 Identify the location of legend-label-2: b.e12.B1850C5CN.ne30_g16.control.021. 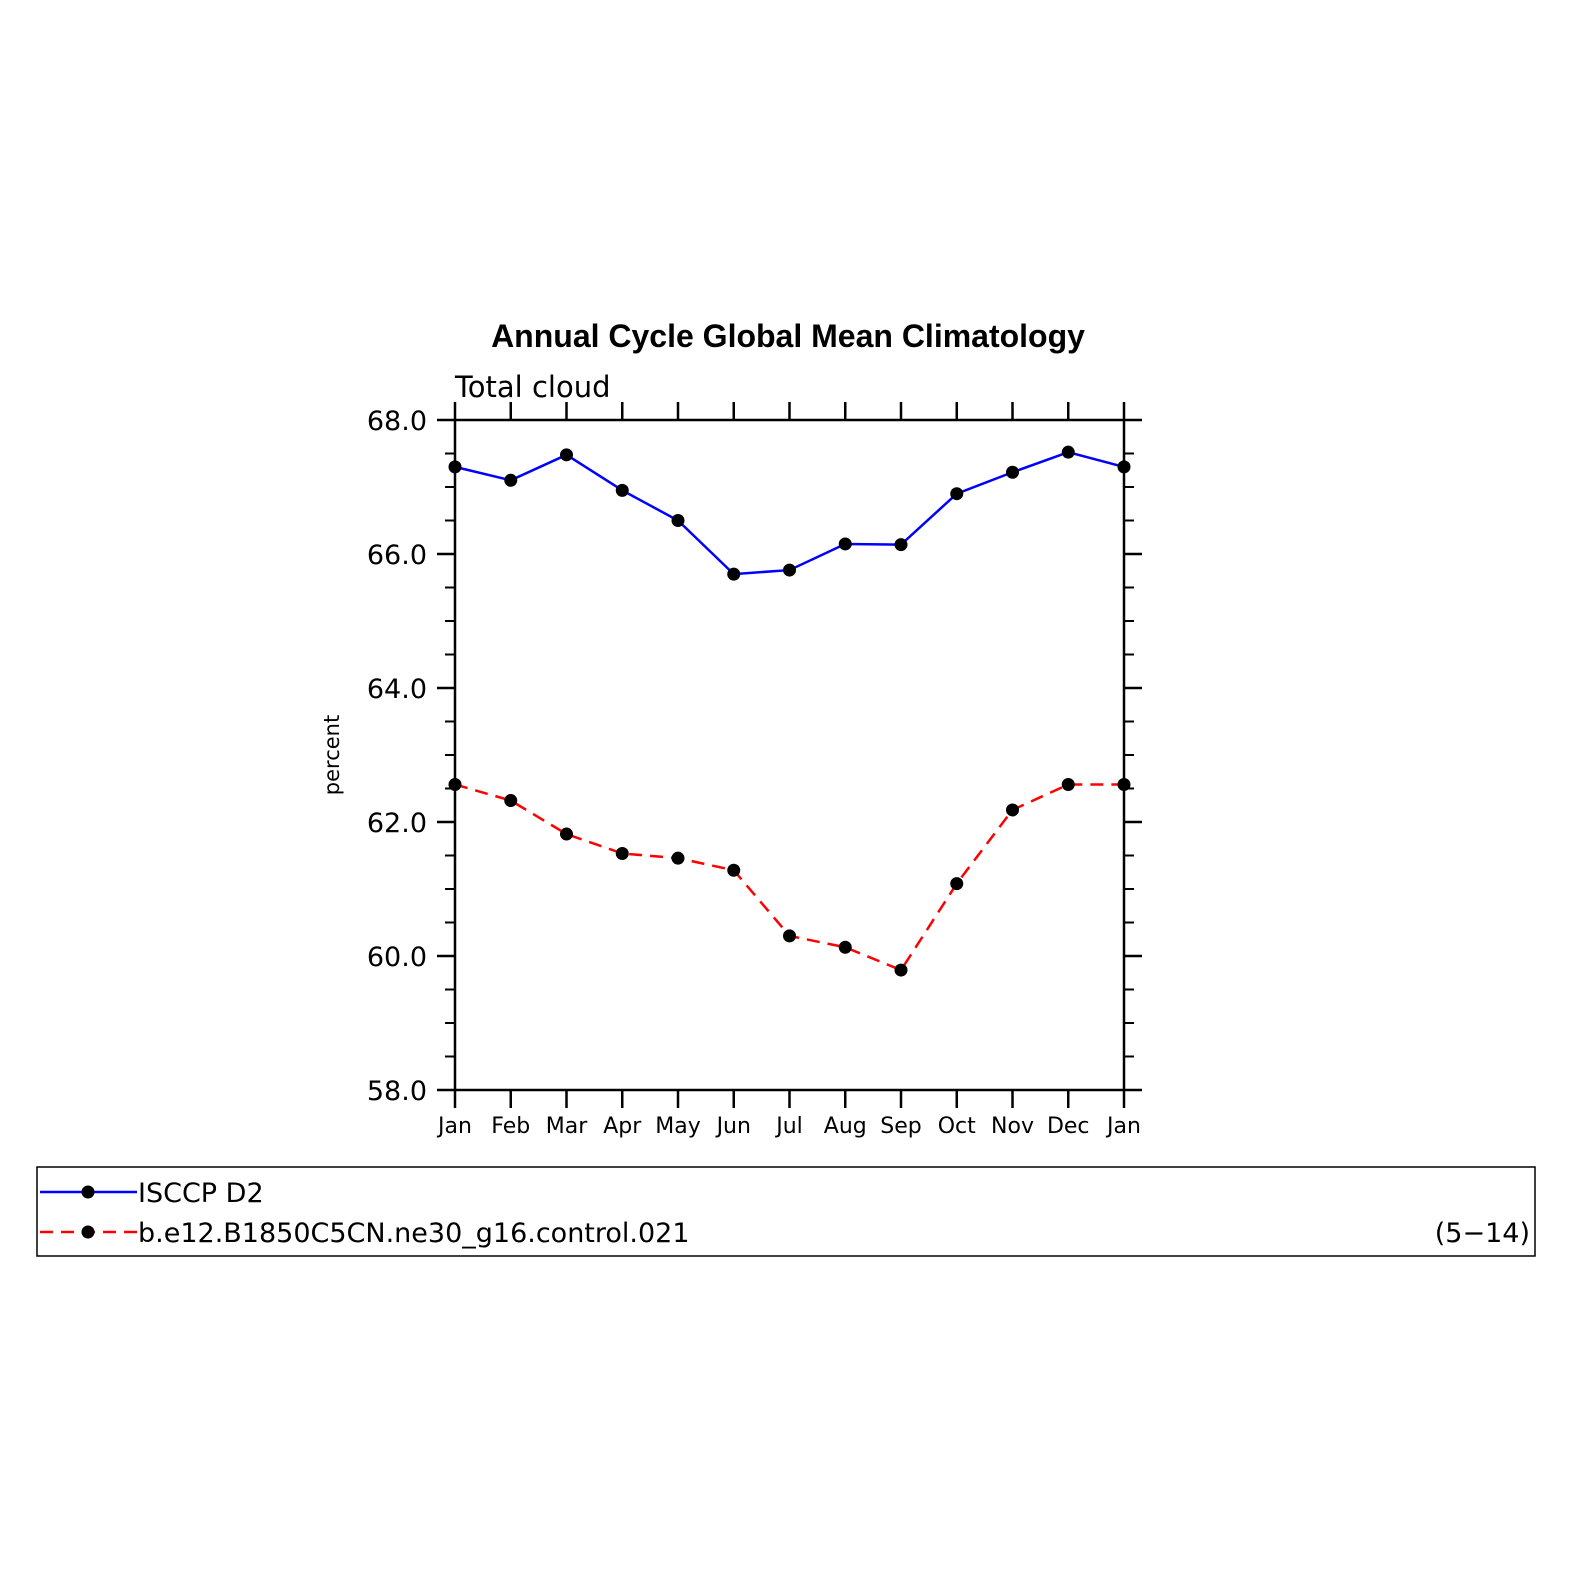
(414, 1233).